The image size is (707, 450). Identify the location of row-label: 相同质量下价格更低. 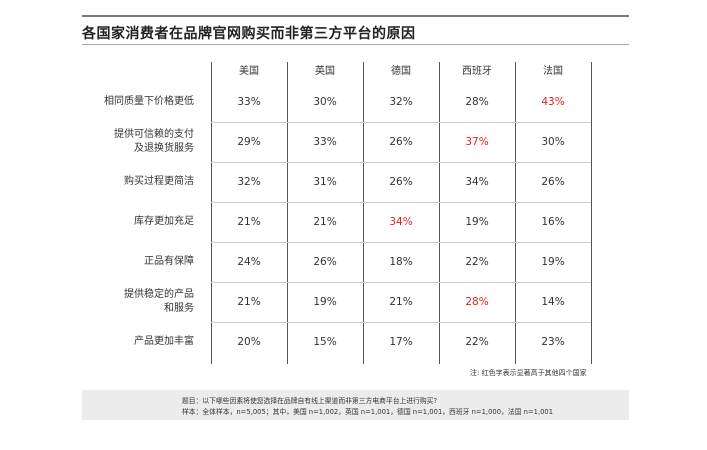
(138, 102).